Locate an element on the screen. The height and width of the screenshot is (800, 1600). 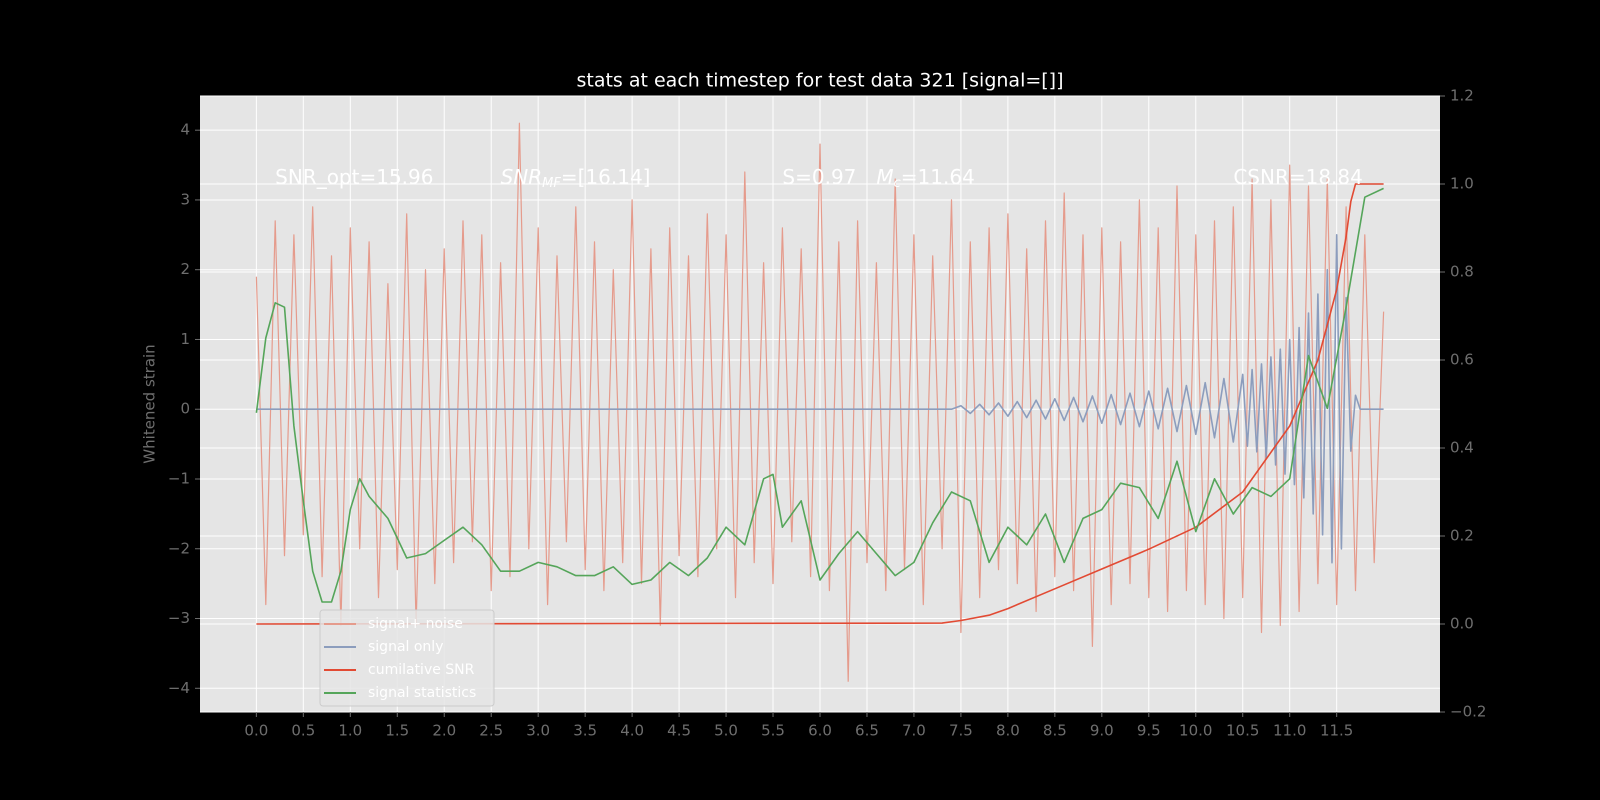
annotation-sub: MF is located at coordinates (551, 183).